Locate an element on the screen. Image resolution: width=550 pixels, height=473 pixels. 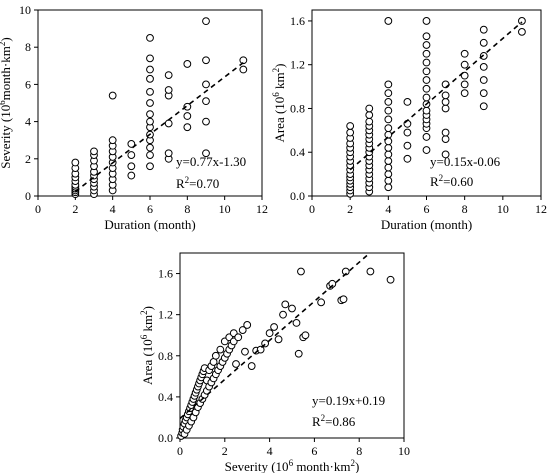
y-tick-label: 4 is located at coordinates (28, 122).